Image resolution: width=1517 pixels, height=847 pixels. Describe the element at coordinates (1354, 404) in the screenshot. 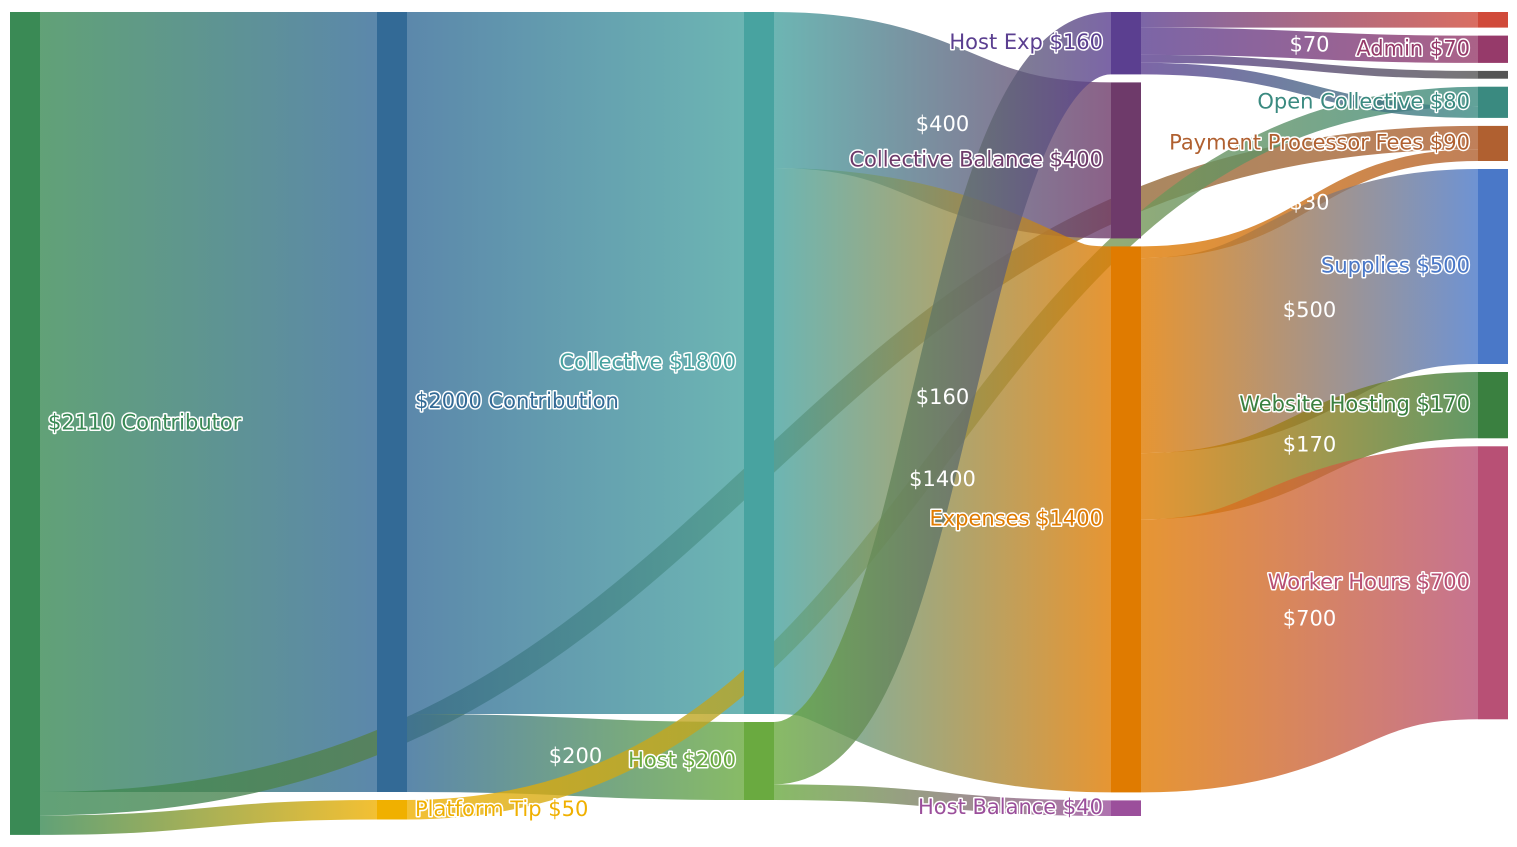

I see `node-label: Website Hosting $170` at that location.